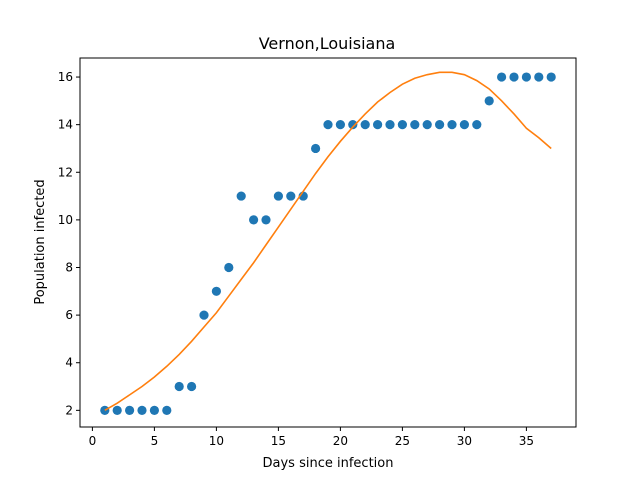 The height and width of the screenshot is (480, 640). Describe the element at coordinates (327, 43) in the screenshot. I see `chart-title: Vernon,Louisiana` at that location.